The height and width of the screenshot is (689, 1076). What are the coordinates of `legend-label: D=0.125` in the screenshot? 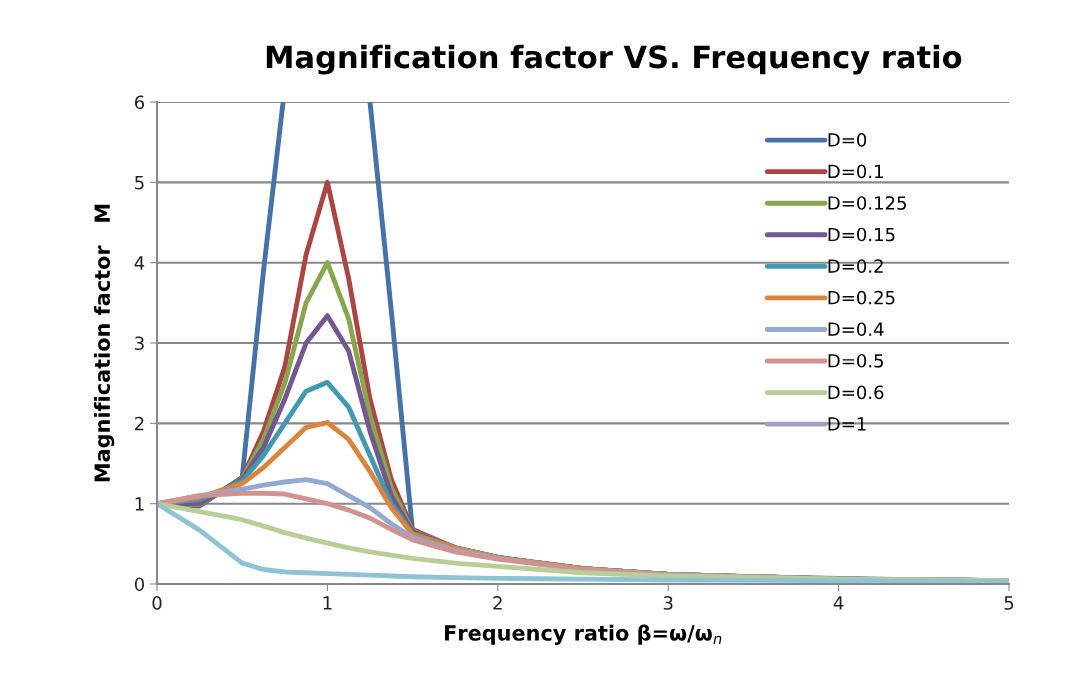 It's located at (867, 203).